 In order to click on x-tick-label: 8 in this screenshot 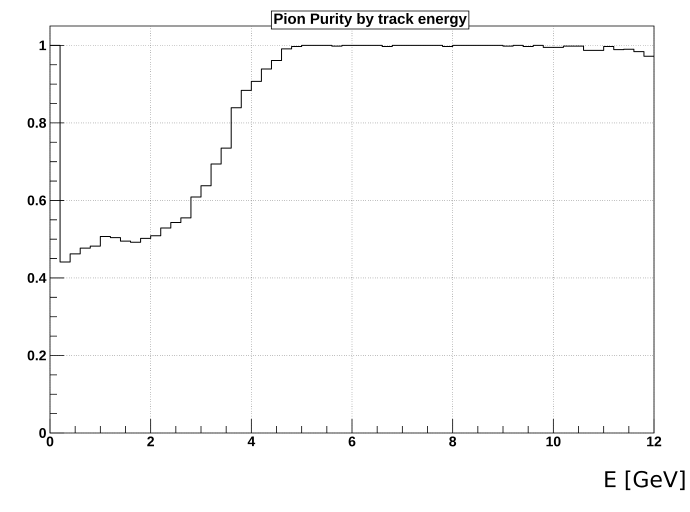, I will do `click(452, 441)`.